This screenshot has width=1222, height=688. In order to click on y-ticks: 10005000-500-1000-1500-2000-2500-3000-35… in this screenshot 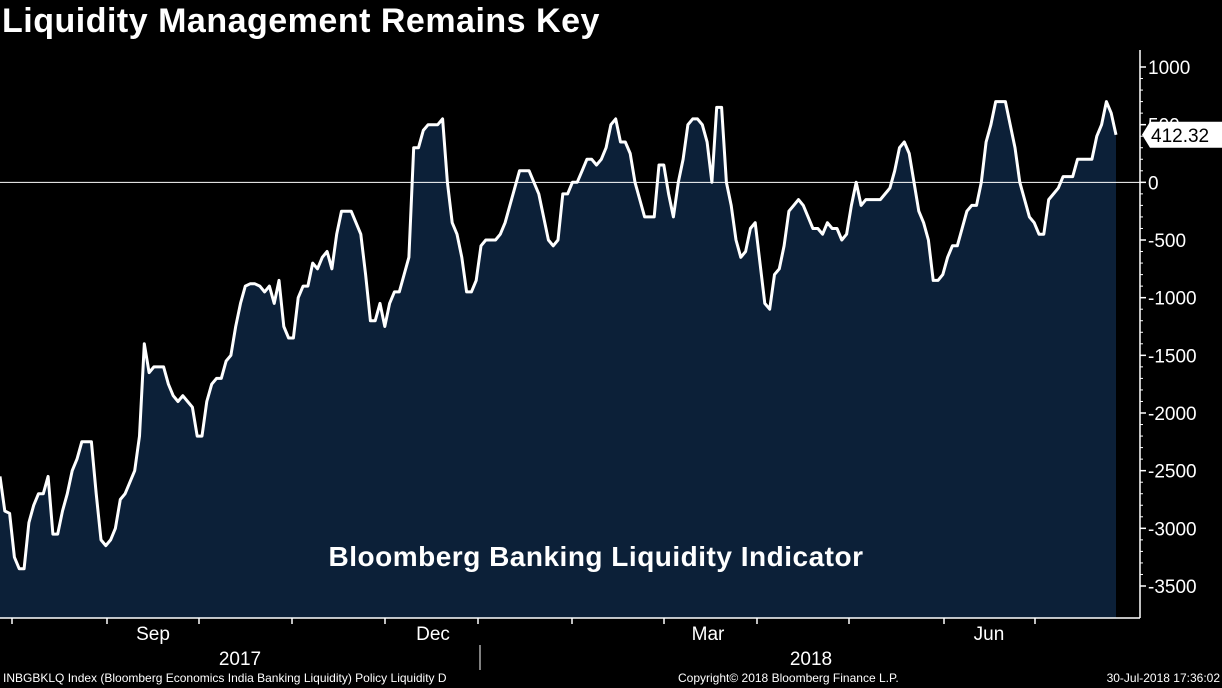, I will do `click(1168, 328)`.